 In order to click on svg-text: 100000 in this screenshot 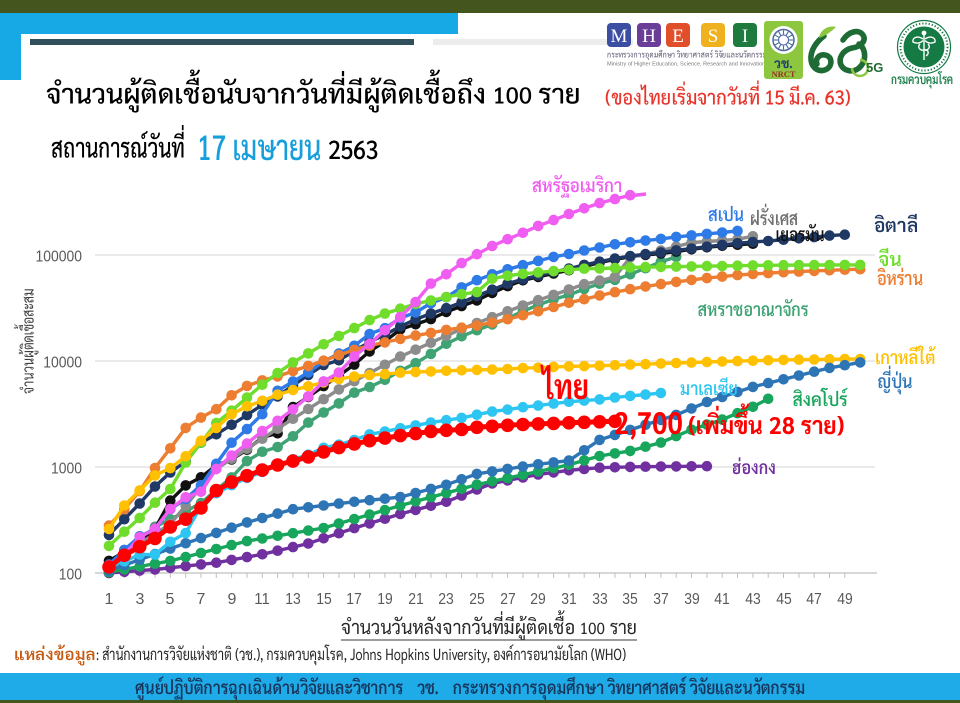, I will do `click(59, 257)`.